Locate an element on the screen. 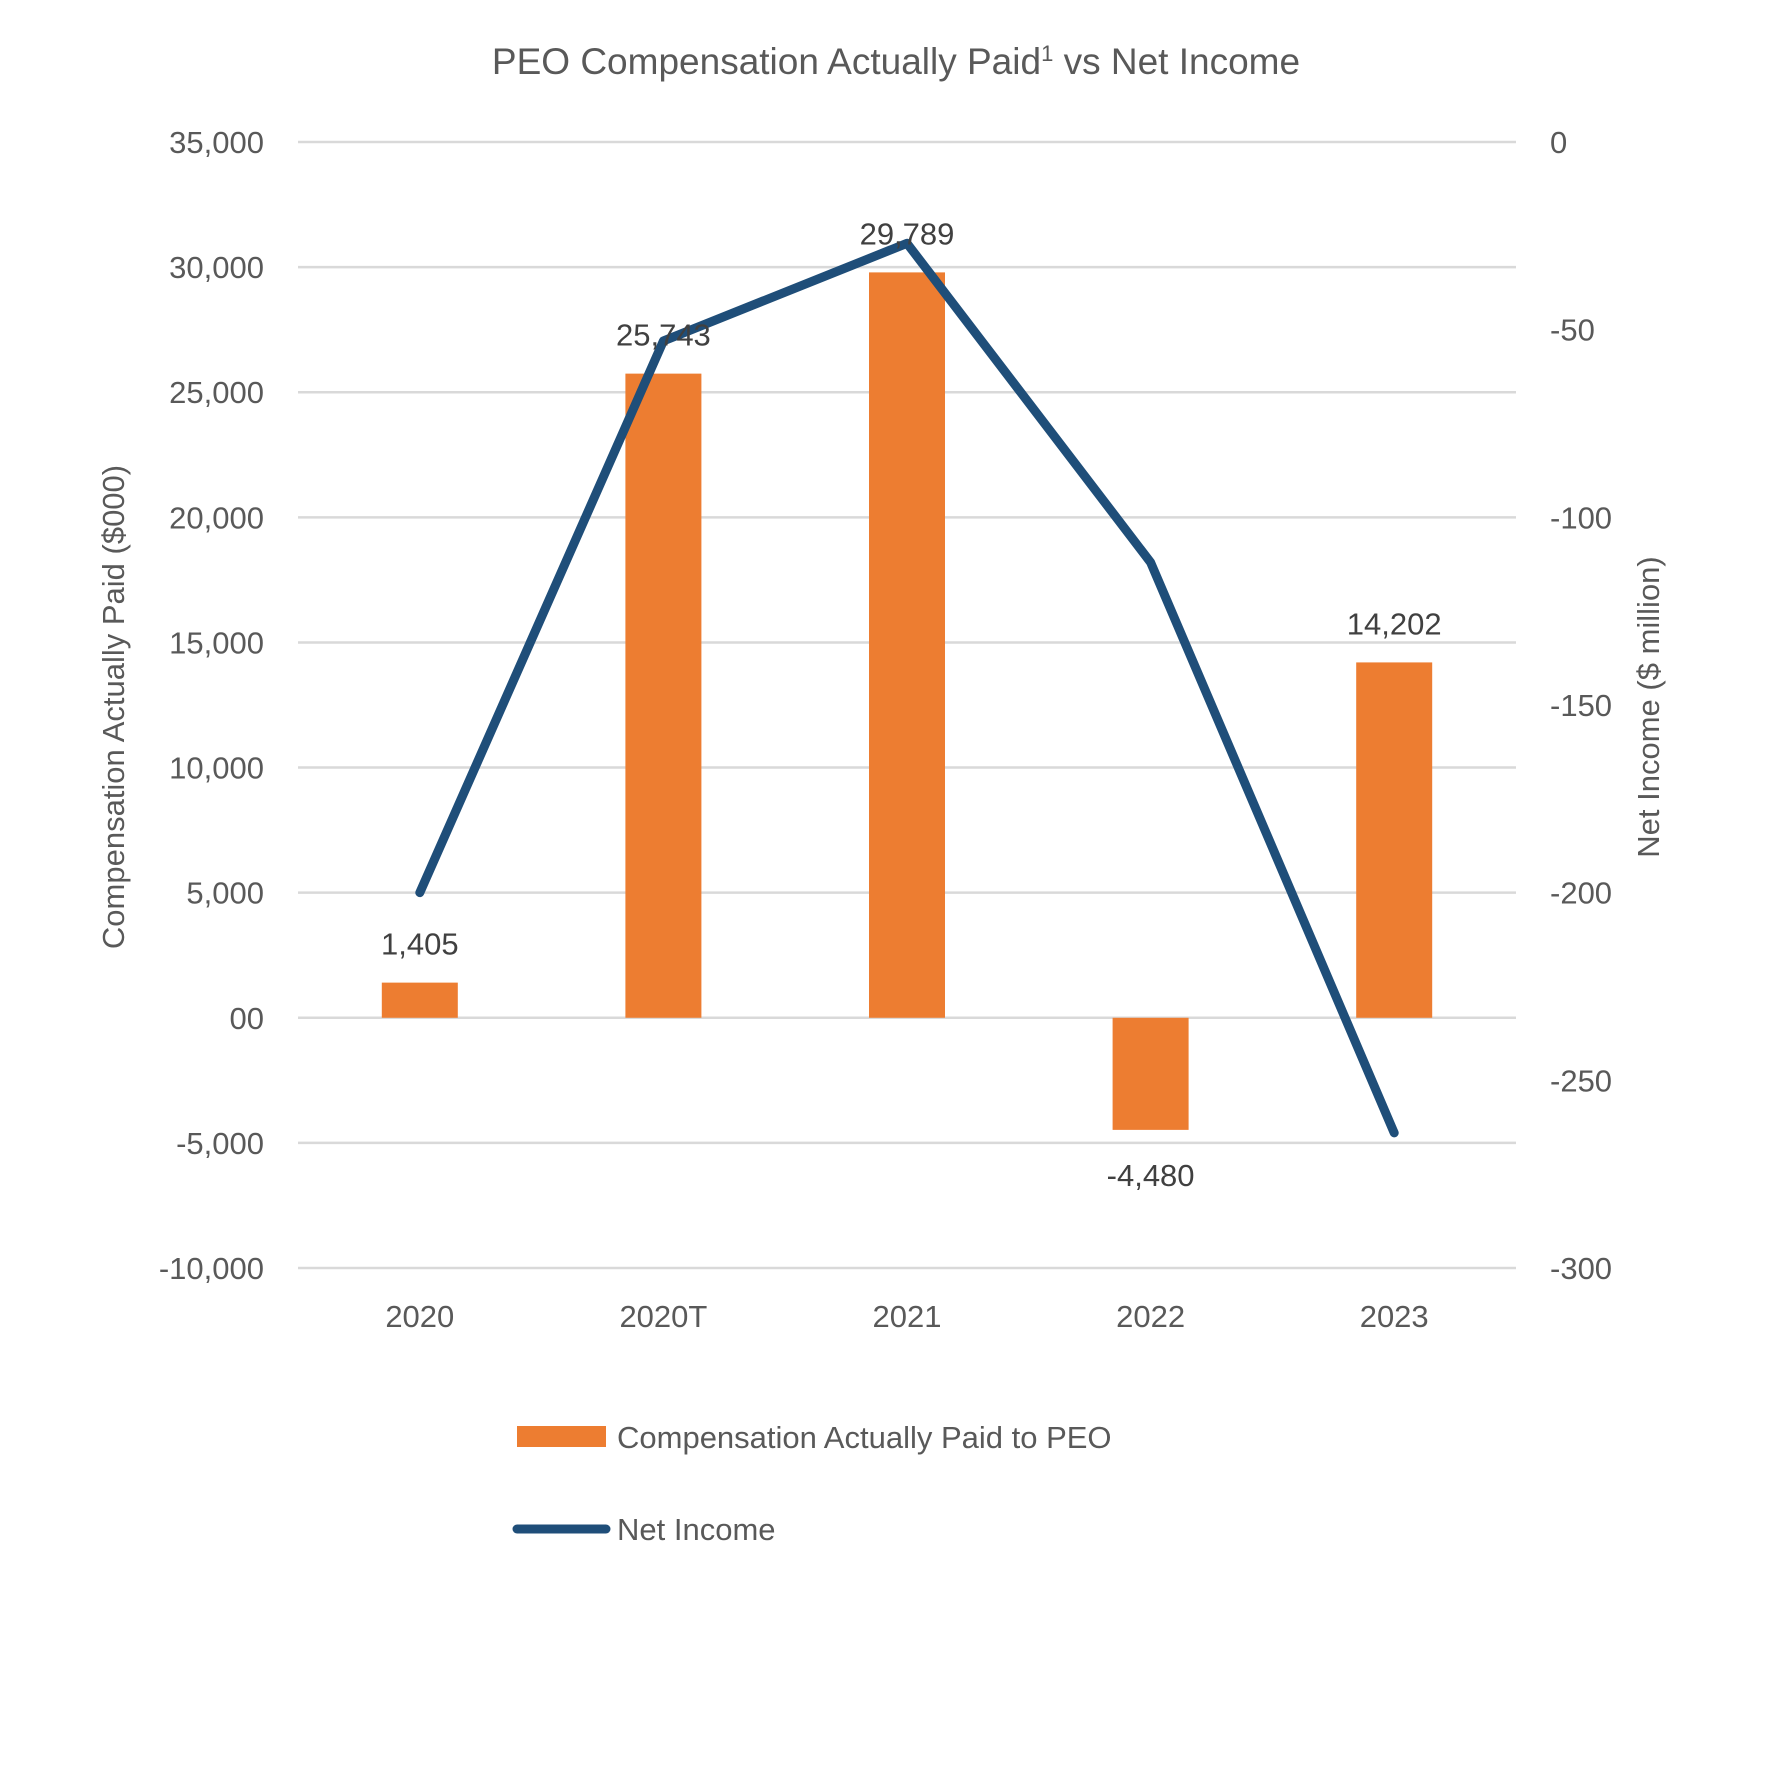 Image resolution: width=1792 pixels, height=1775 pixels. y2-tick-label: -200 is located at coordinates (1581, 893).